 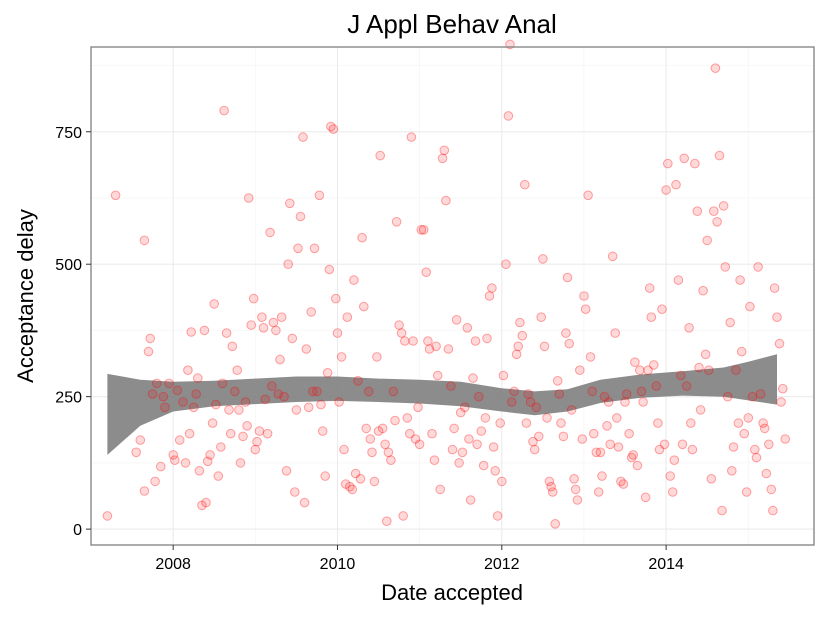 What do you see at coordinates (452, 24) in the screenshot?
I see `chart-title: J Appl Behav Anal` at bounding box center [452, 24].